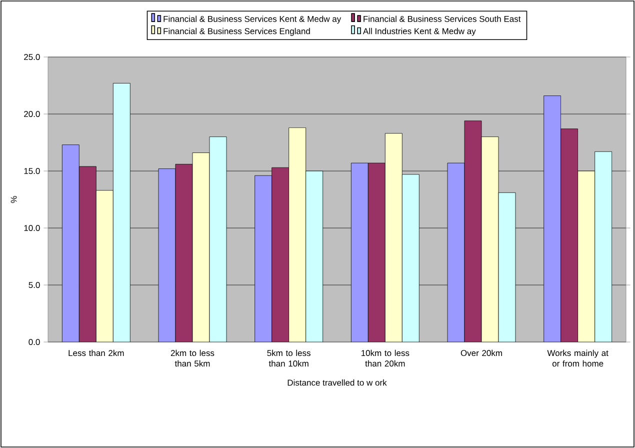 This screenshot has width=635, height=448. I want to click on x-tick-label: Works mainly at or from home, so click(577, 358).